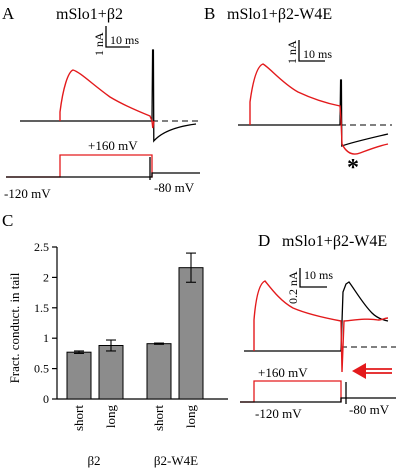 The width and height of the screenshot is (400, 470). What do you see at coordinates (293, 287) in the screenshot?
I see `panel-d-scale-current: 0.2 nA` at bounding box center [293, 287].